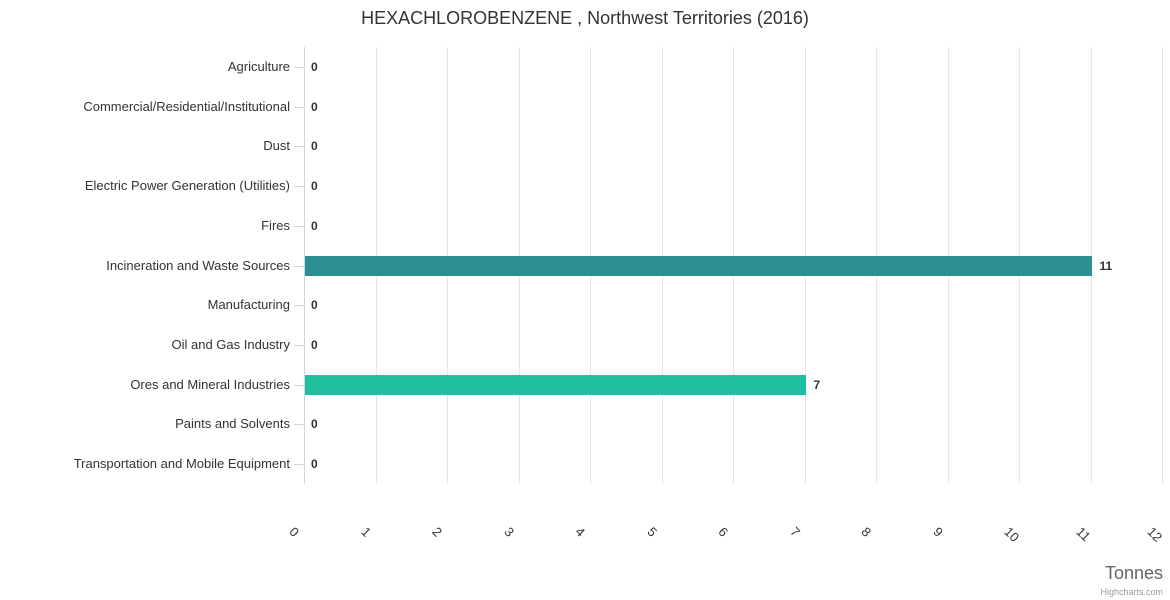  Describe the element at coordinates (1106, 265) in the screenshot. I see `data-label: 11` at that location.